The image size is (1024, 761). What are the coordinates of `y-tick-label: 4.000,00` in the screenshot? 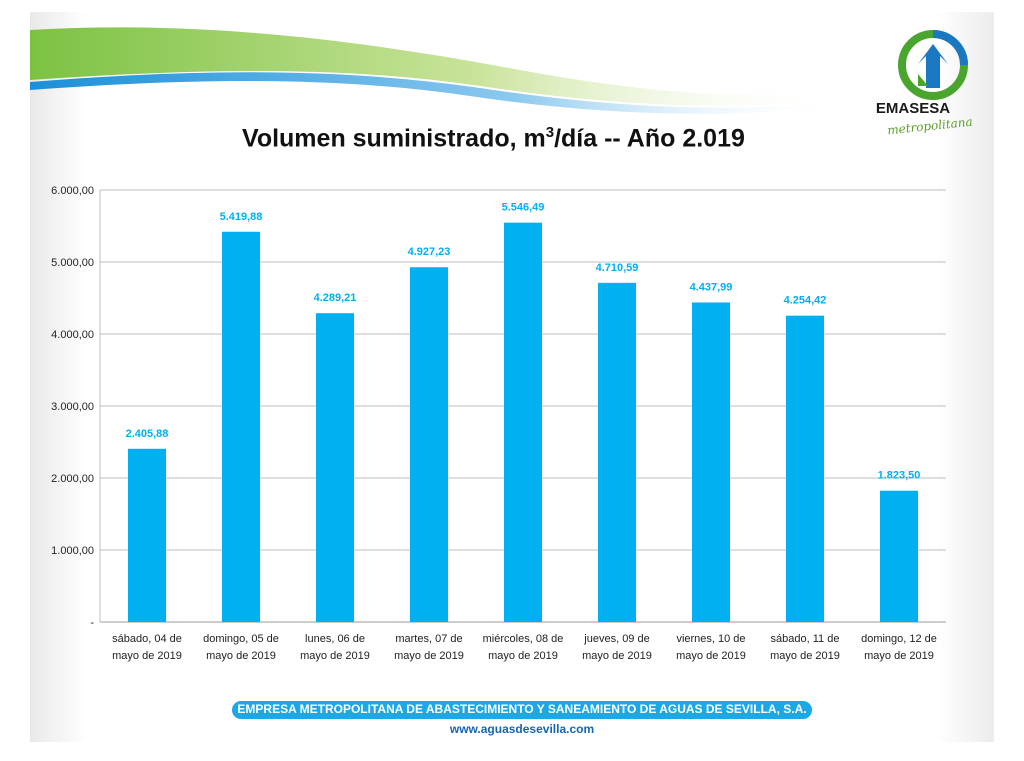 It's located at (72, 335).